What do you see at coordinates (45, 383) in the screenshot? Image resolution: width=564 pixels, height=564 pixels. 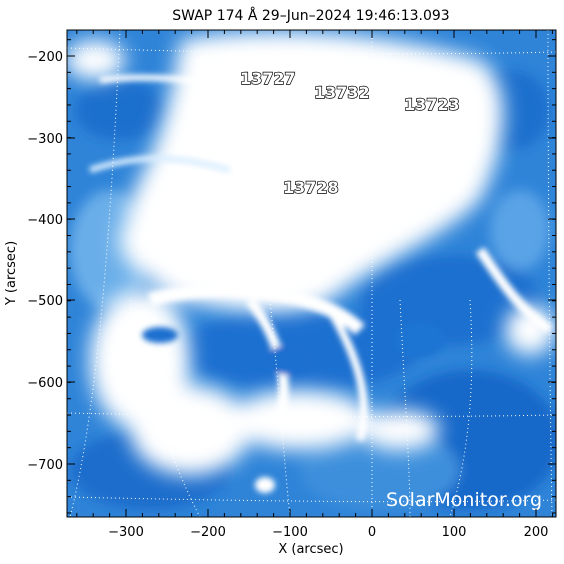 I see `y-tick-label: −600` at bounding box center [45, 383].